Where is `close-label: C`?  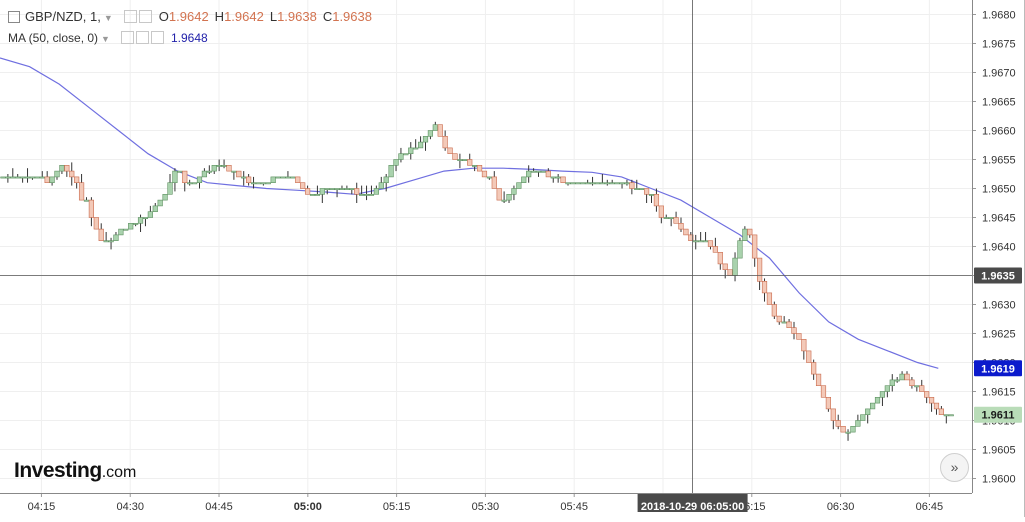
close-label: C is located at coordinates (327, 16).